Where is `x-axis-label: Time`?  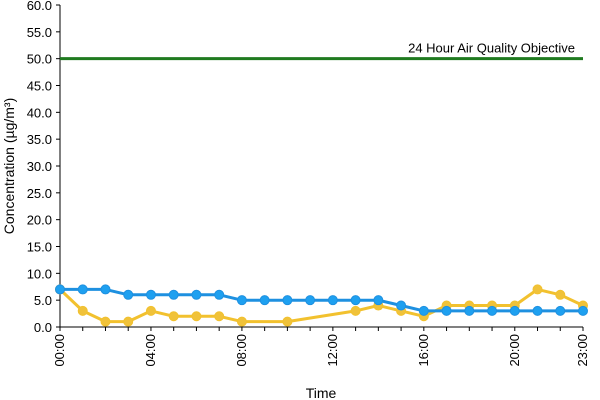
x-axis-label: Time is located at coordinates (321, 392).